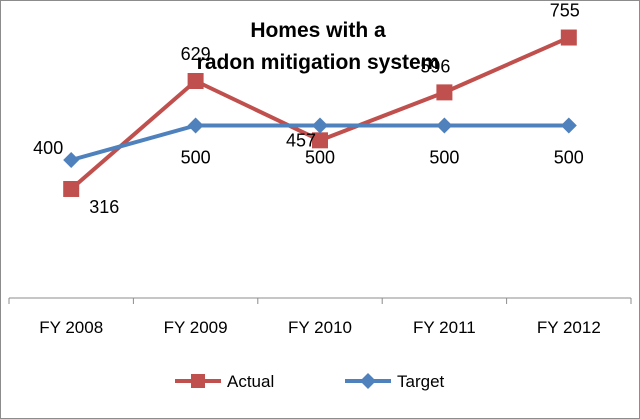 The height and width of the screenshot is (419, 640). Describe the element at coordinates (565, 11) in the screenshot. I see `data-label-actual: 755` at that location.